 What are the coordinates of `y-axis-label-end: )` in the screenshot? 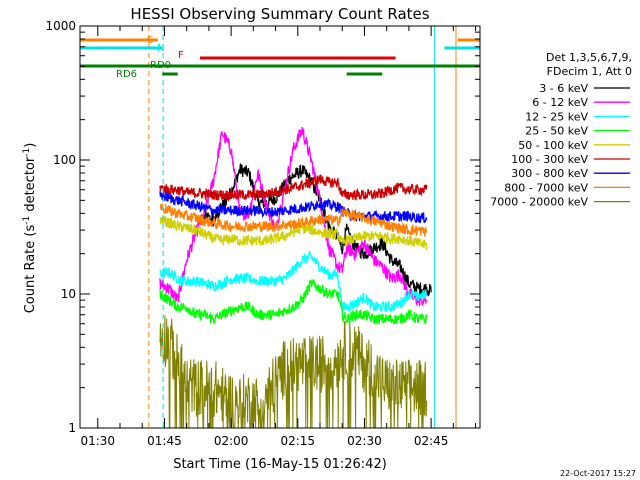 It's located at (30, 145).